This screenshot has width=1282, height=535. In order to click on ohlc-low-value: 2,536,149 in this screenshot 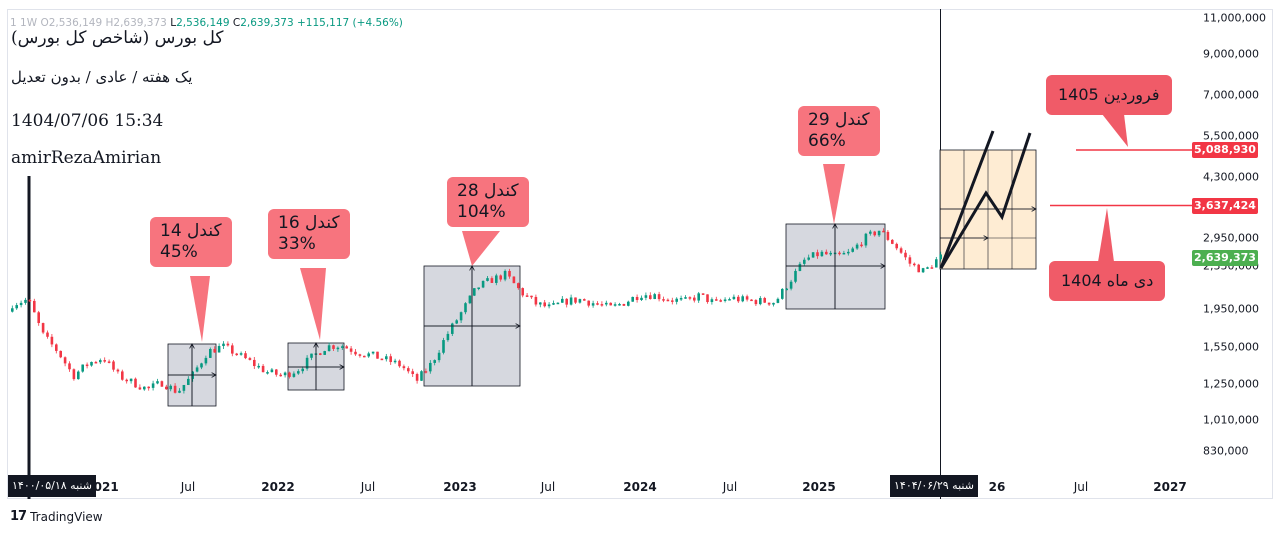, I will do `click(203, 23)`.